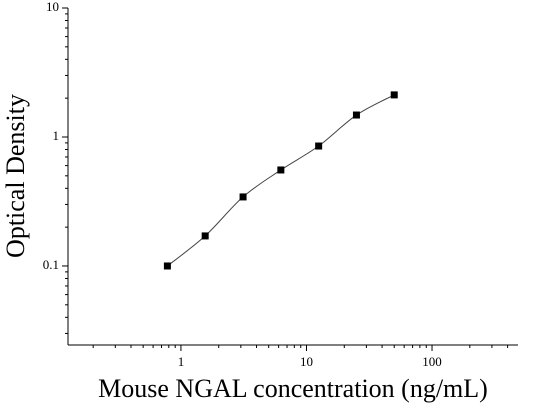 Image resolution: width=535 pixels, height=413 pixels. I want to click on y-tick-label: 0.1, so click(51, 264).